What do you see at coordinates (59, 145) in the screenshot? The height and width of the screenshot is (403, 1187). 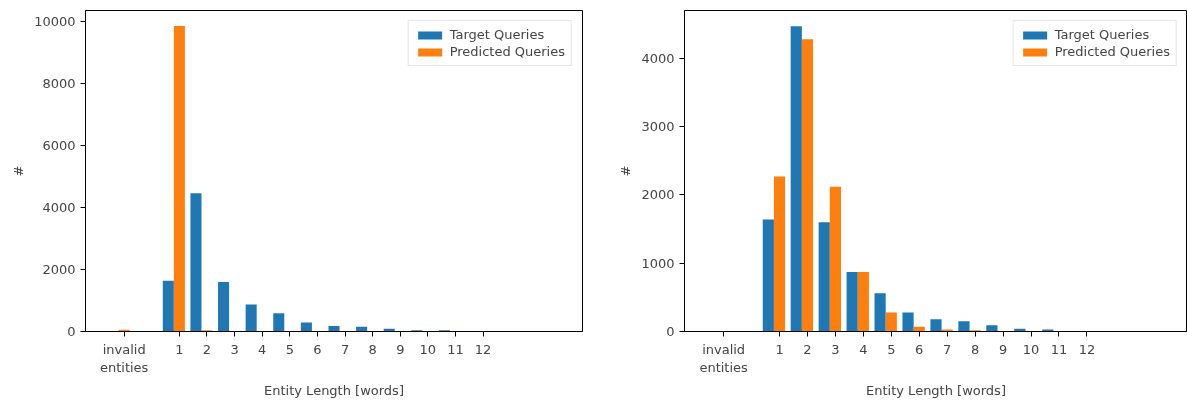 I see `y-tick-label: 6000` at bounding box center [59, 145].